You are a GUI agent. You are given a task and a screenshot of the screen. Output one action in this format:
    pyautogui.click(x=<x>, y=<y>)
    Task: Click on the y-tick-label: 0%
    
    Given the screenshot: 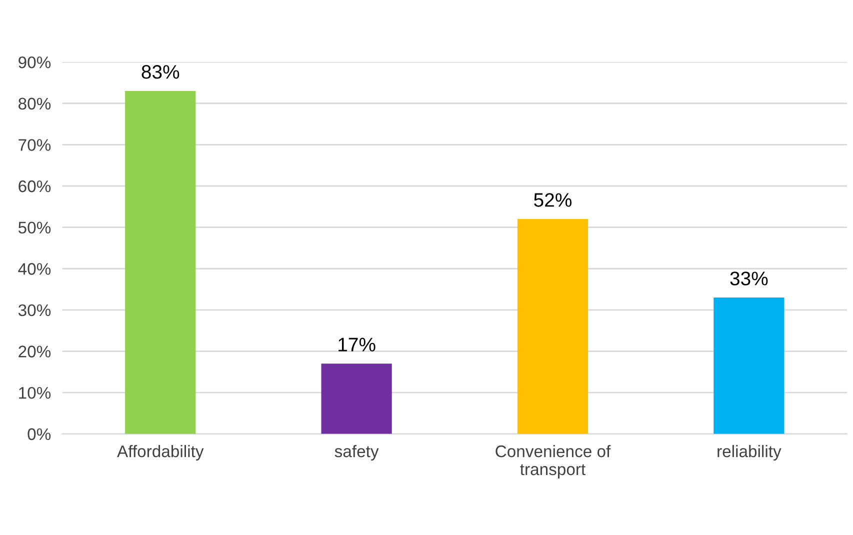 What is the action you would take?
    pyautogui.click(x=39, y=434)
    